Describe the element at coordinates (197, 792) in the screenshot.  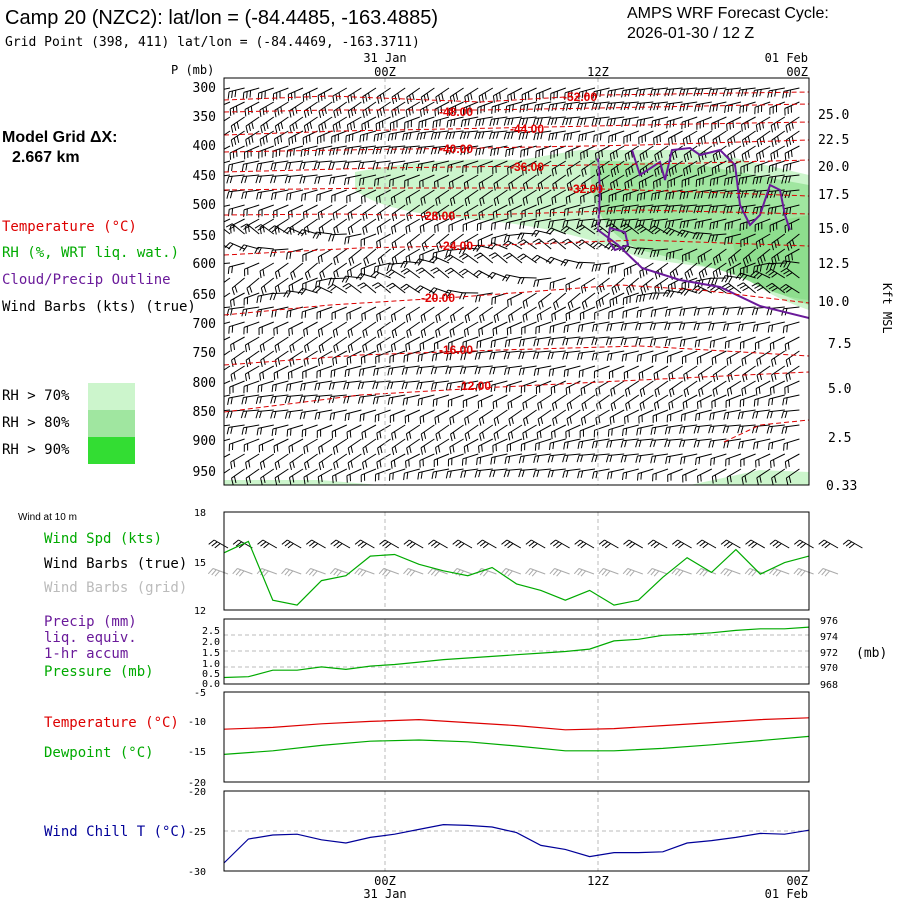
I see `chill-tick: -20` at that location.